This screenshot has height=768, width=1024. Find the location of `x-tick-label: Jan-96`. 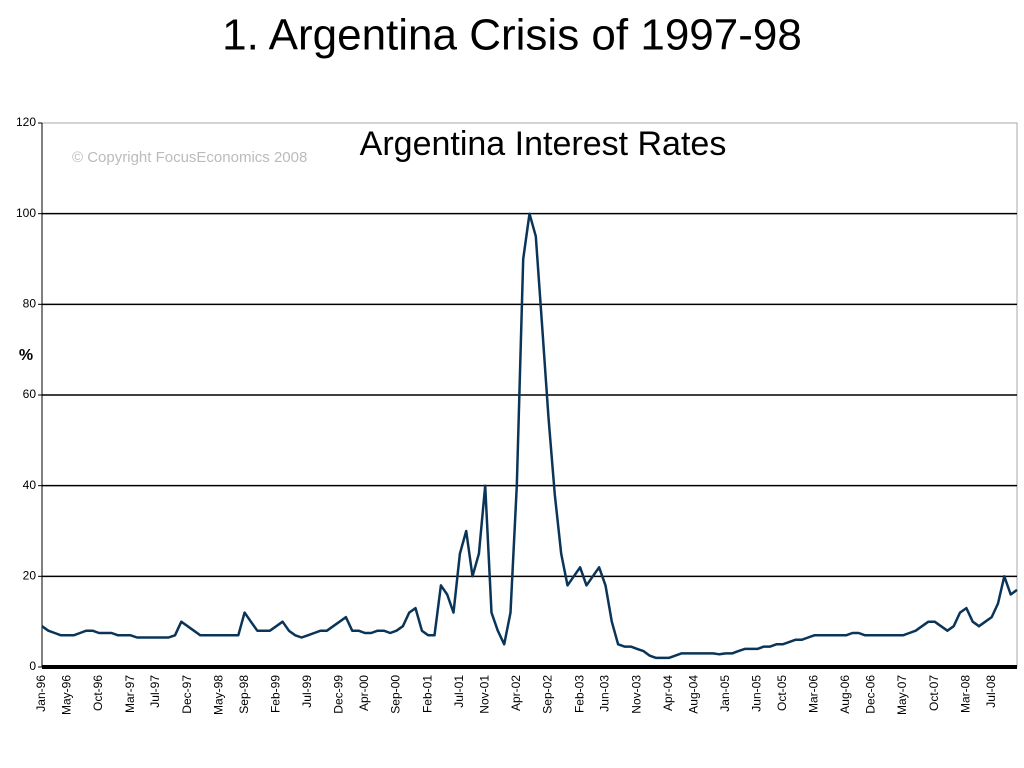

x-tick-label: Jan-96 is located at coordinates (41, 693).